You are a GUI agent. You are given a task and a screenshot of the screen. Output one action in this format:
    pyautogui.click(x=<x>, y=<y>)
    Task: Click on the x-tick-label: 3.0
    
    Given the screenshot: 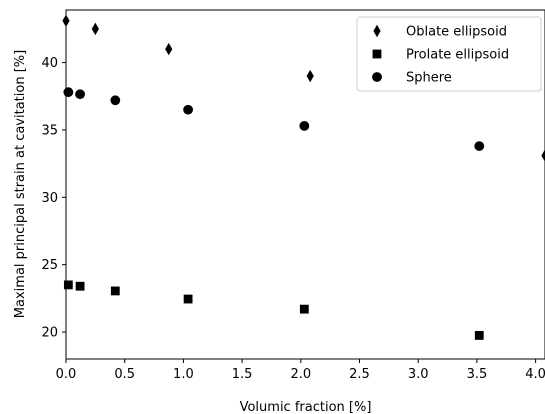 What is the action you would take?
    pyautogui.click(x=418, y=374)
    